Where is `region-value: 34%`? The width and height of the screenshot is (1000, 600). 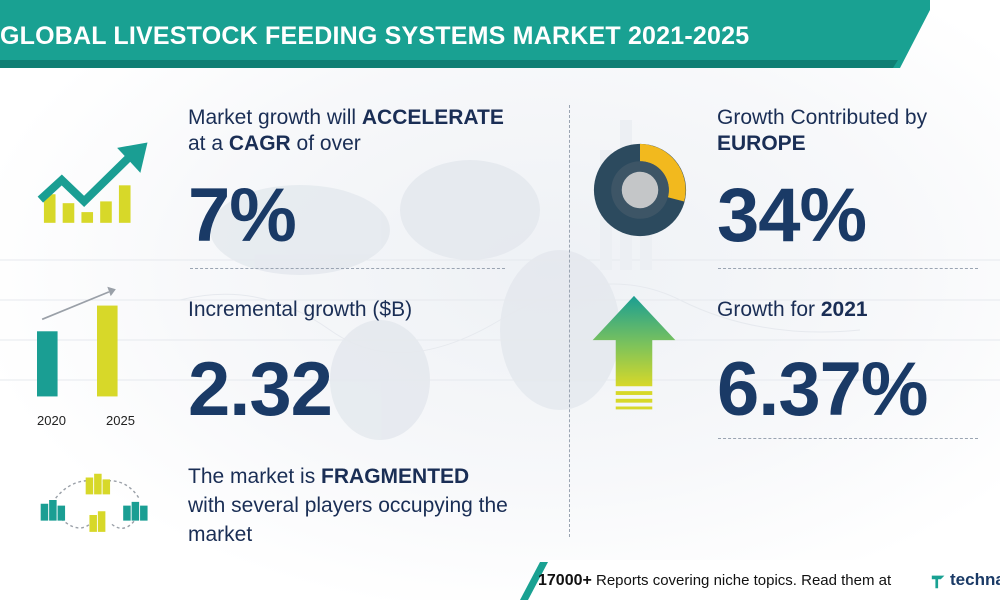 region-value: 34% is located at coordinates (792, 215).